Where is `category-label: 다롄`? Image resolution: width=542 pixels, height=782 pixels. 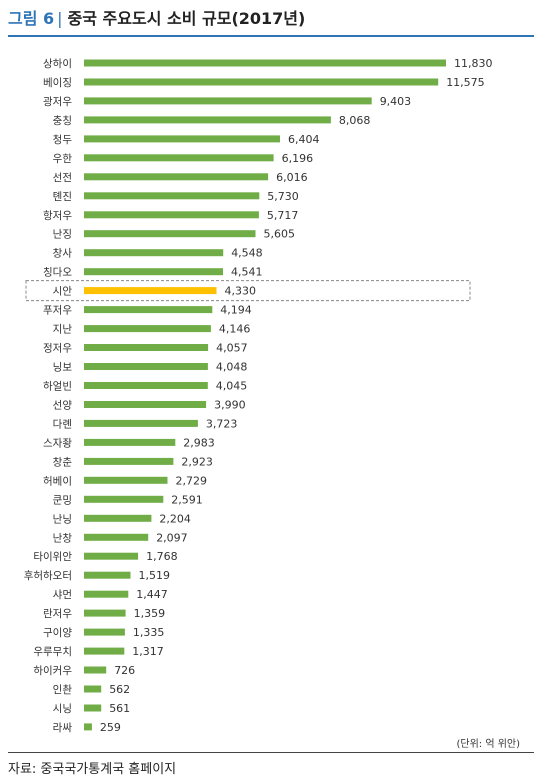
category-label: 다롄 is located at coordinates (62, 424).